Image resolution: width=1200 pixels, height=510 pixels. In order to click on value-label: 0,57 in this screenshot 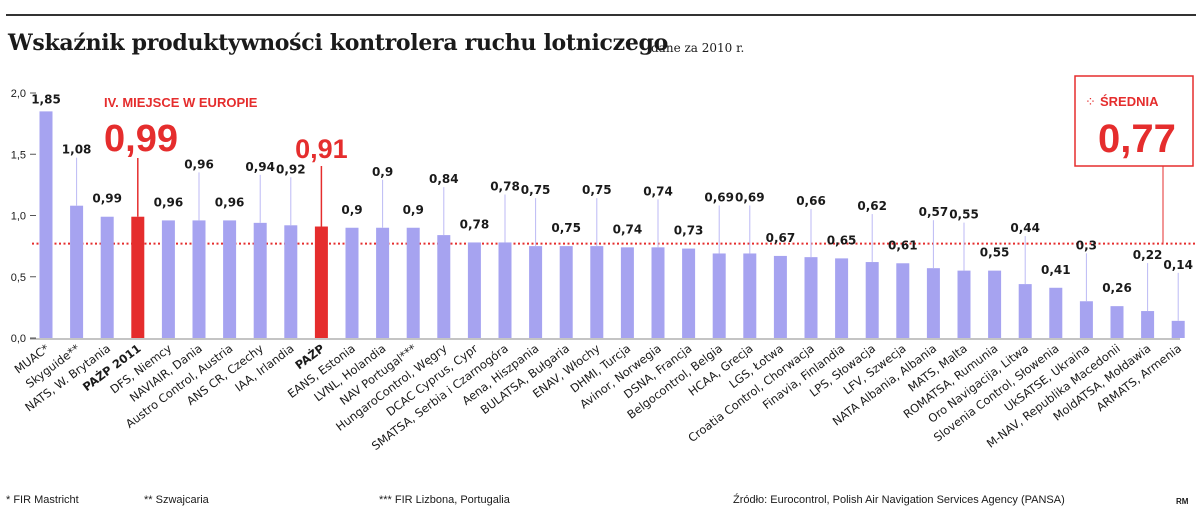, I will do `click(934, 212)`.